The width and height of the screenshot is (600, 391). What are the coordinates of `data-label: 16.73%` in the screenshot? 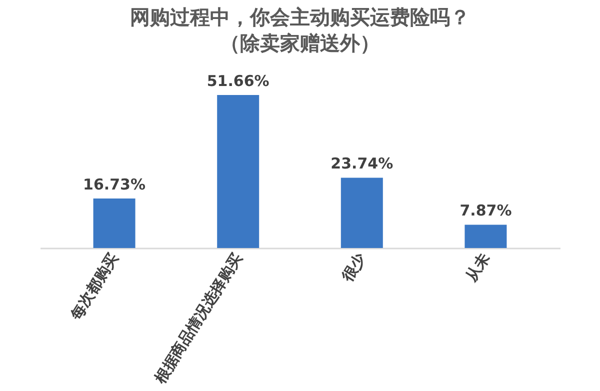 It's located at (114, 184).